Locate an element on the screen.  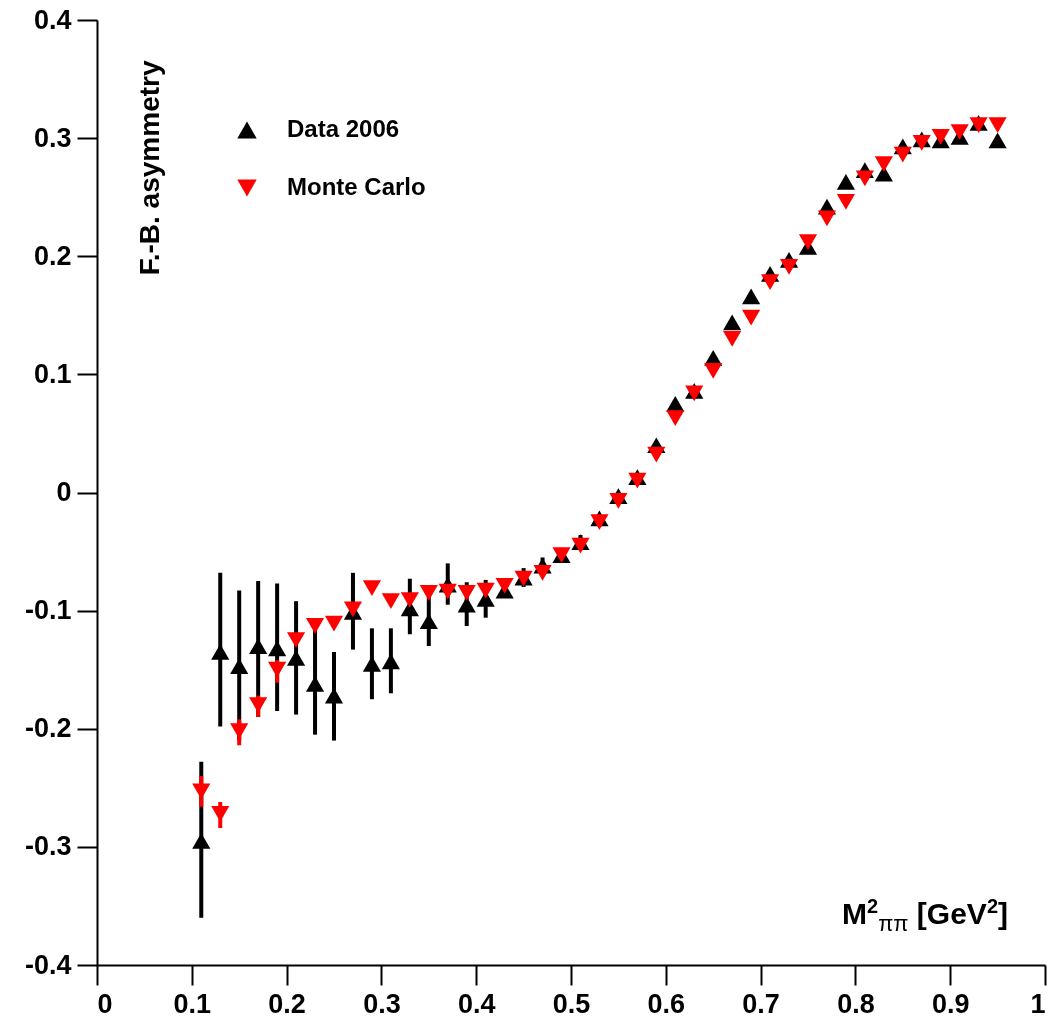
y-tick-label: -0.4 is located at coordinates (48, 964).